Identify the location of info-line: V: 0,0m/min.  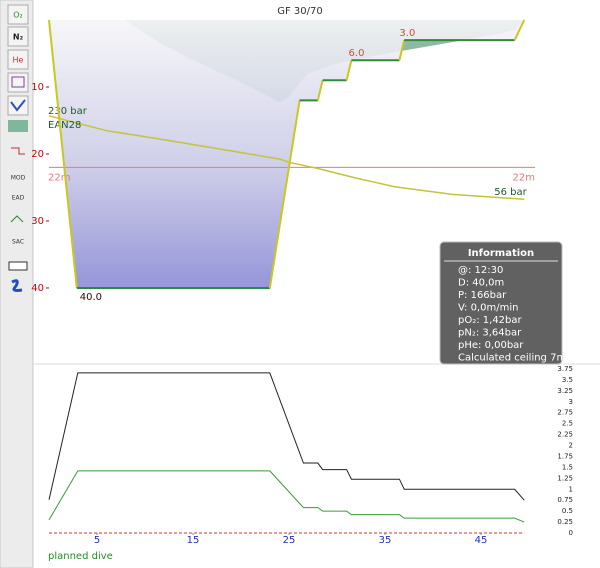
(488, 308).